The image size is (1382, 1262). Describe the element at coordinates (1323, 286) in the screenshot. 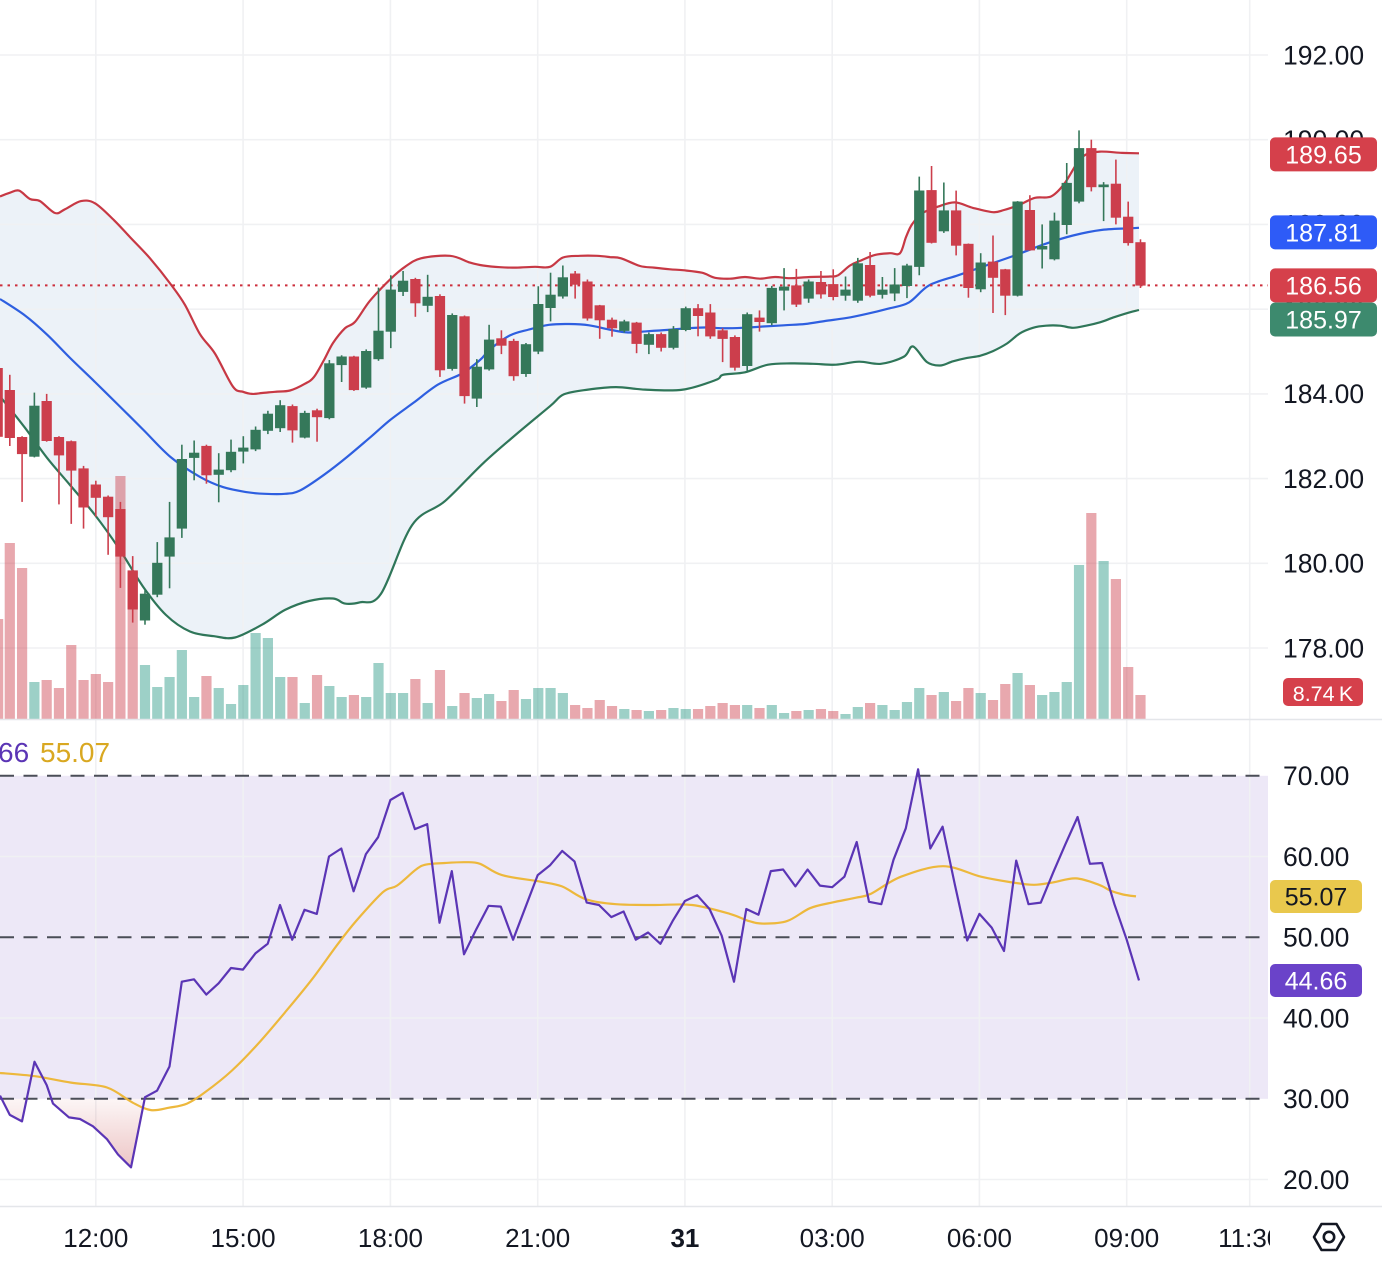

I see `svg-text: 186.56` at that location.